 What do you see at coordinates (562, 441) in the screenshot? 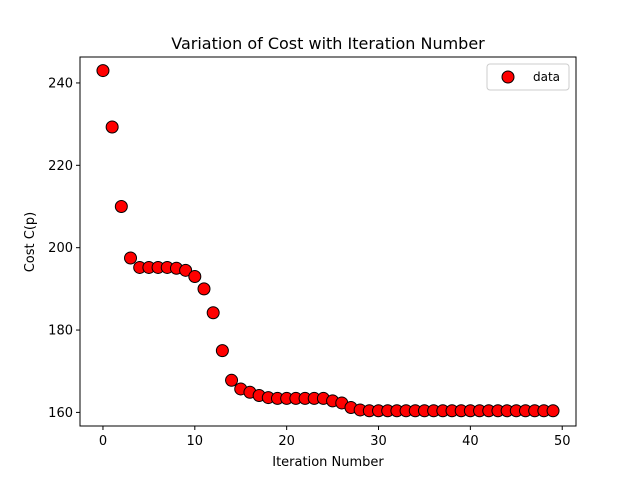
I see `x-tick-label: 50` at bounding box center [562, 441].